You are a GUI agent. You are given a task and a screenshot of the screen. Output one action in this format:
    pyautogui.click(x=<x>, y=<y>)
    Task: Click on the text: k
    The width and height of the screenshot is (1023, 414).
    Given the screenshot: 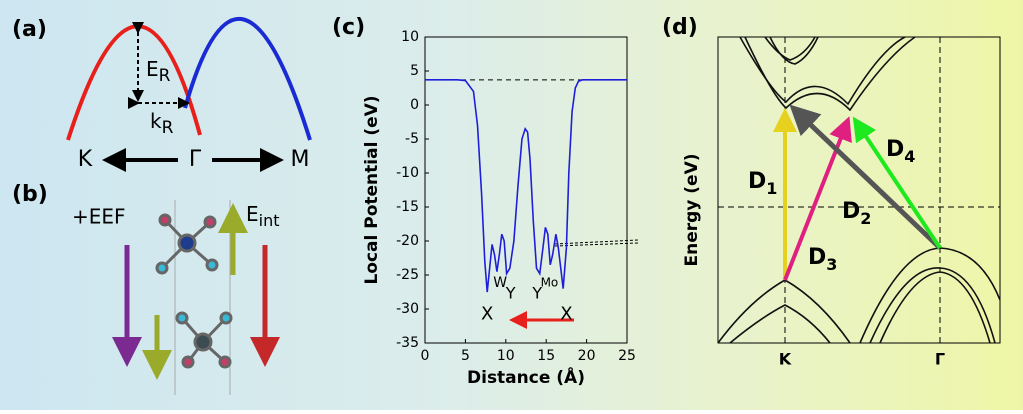 What is the action you would take?
    pyautogui.click(x=156, y=121)
    